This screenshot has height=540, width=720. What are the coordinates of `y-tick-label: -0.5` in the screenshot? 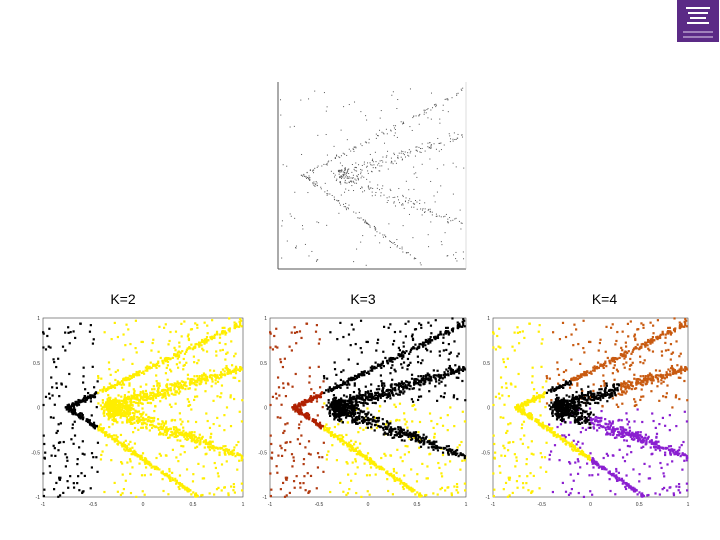 It's located at (262, 453).